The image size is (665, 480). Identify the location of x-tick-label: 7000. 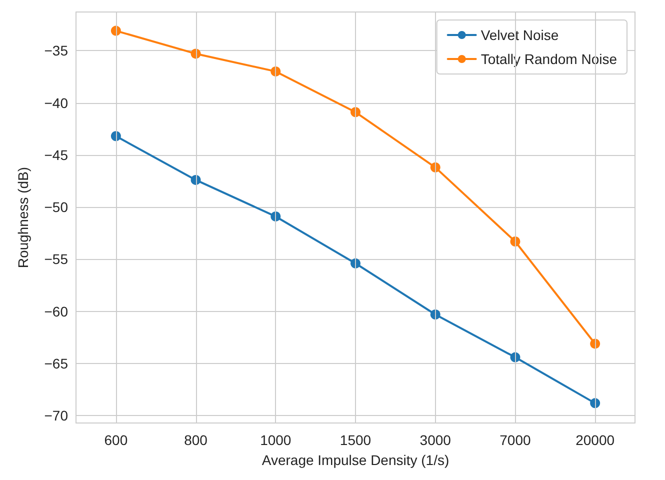
(515, 440).